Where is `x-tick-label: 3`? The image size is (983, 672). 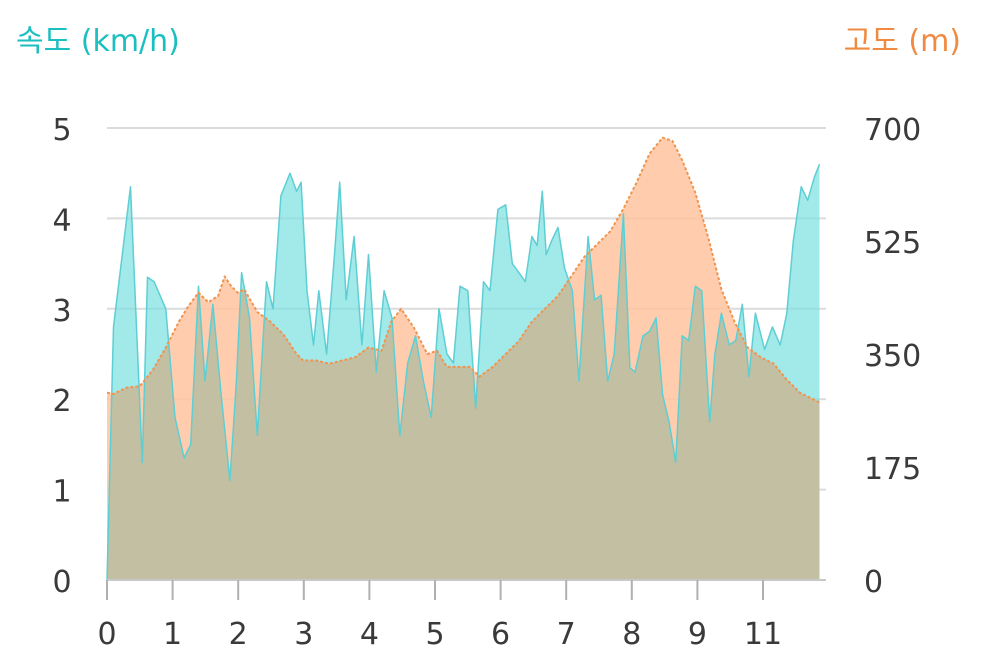
x-tick-label: 3 is located at coordinates (303, 634).